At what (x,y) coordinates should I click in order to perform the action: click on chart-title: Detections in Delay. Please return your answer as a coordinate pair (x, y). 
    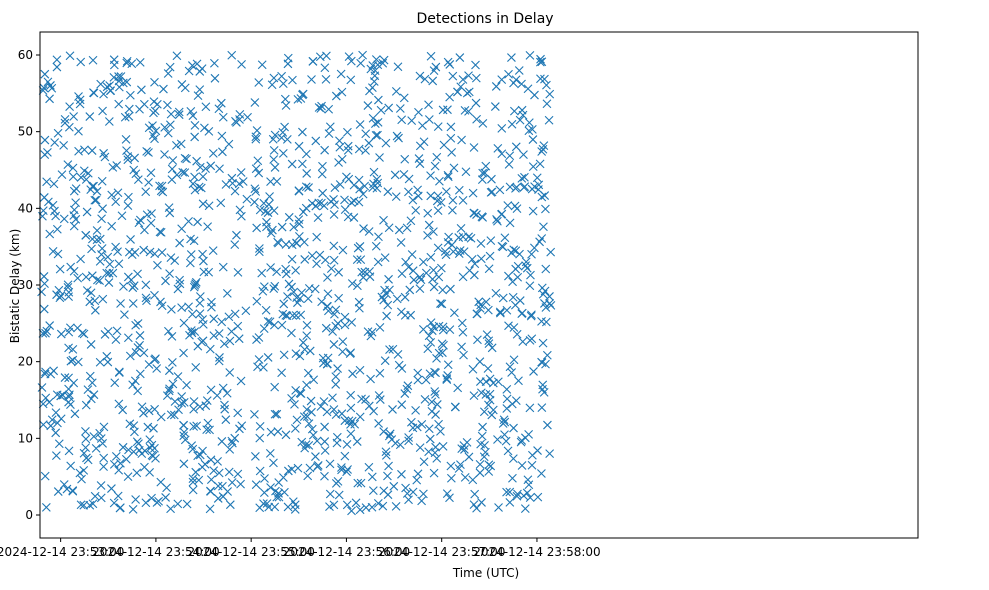
    Looking at the image, I should click on (484, 19).